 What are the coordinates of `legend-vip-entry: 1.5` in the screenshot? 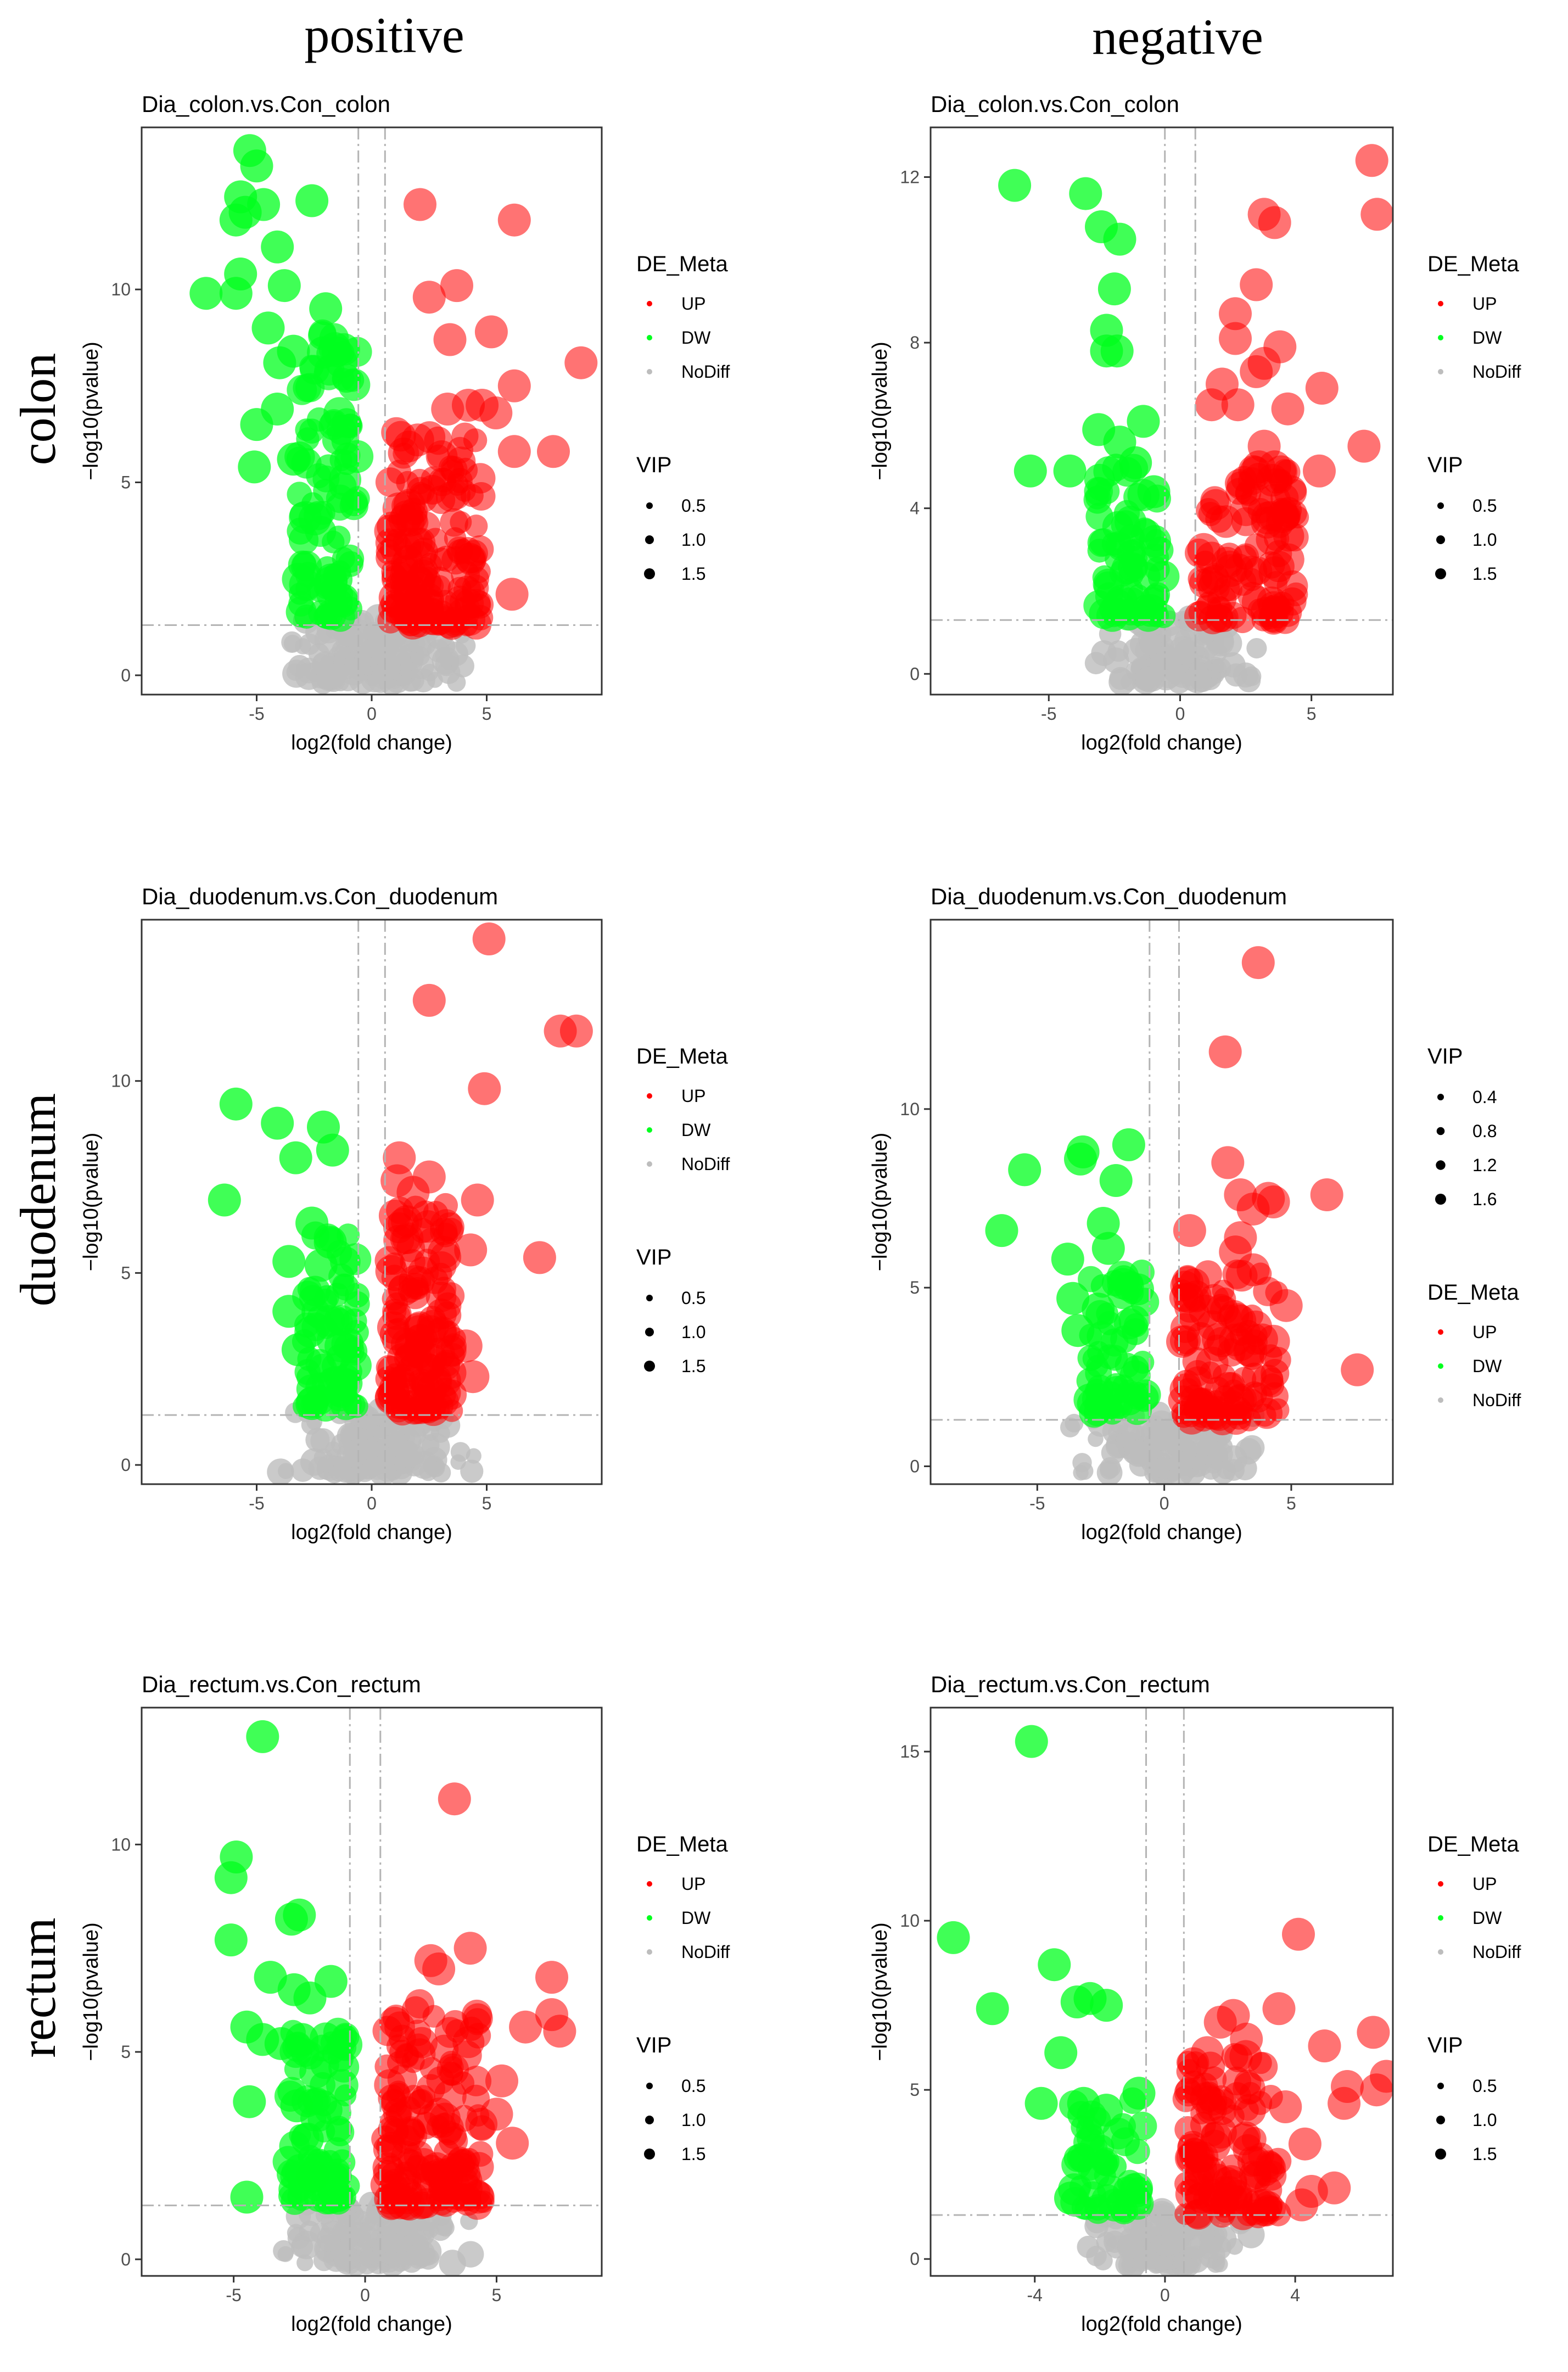 It's located at (693, 2154).